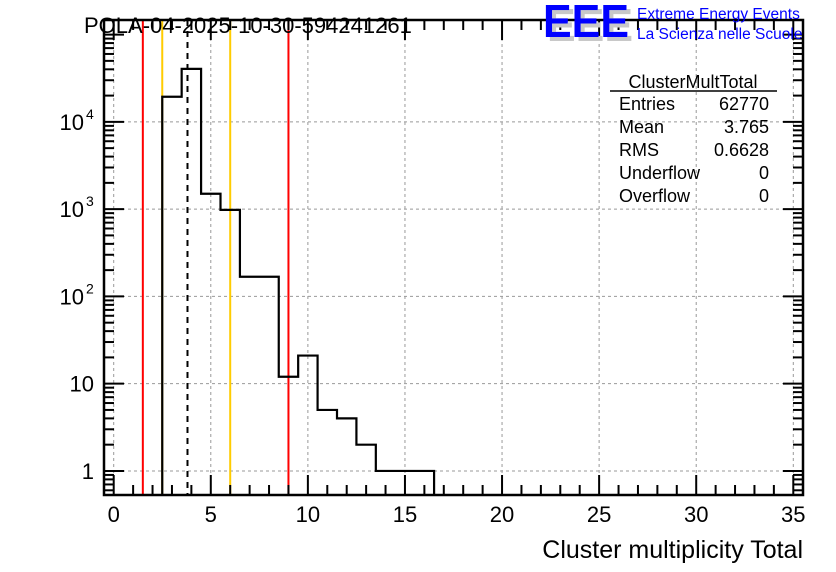 The height and width of the screenshot is (572, 836). What do you see at coordinates (641, 127) in the screenshot?
I see `stats-label-mean: Mean` at bounding box center [641, 127].